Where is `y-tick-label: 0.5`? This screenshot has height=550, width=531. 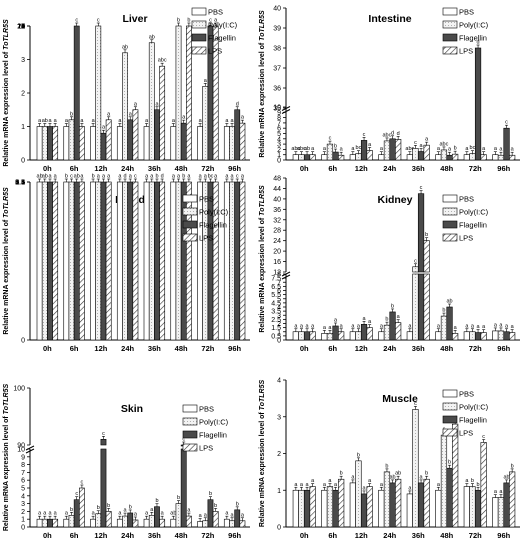
y-tick-label: 0.5 is located at coordinates (276, 336).